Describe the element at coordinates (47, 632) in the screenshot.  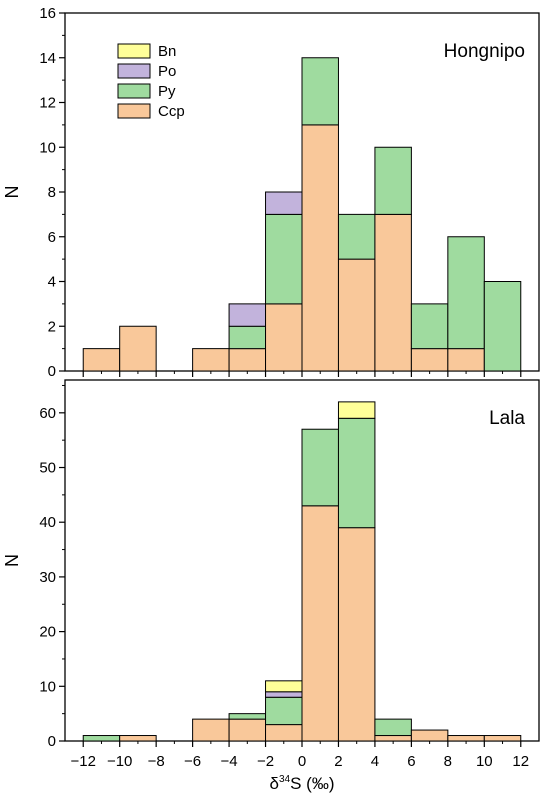
I see `bottom-y-tick-label: 20` at that location.